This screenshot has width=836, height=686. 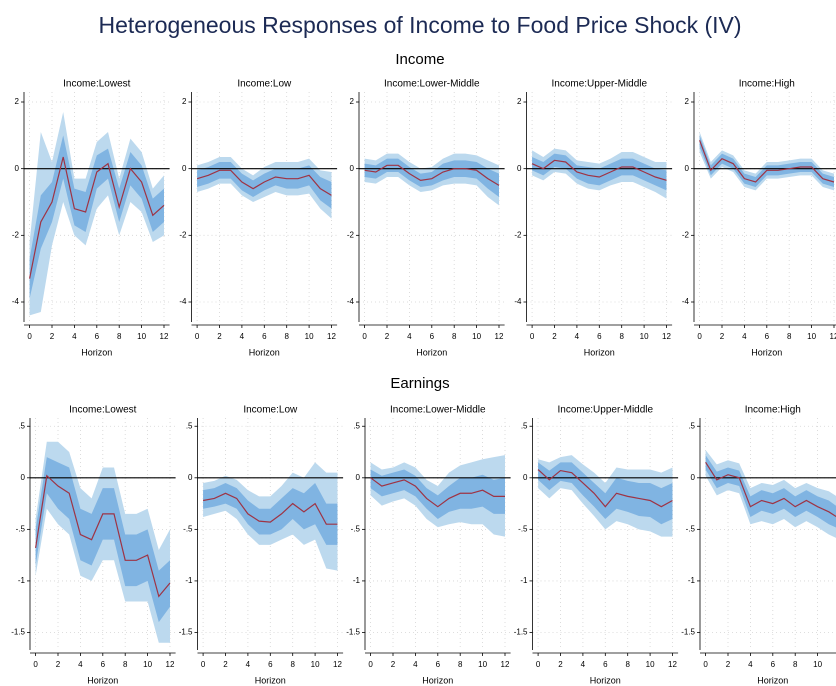 What do you see at coordinates (261, 545) in the screenshot?
I see `panel: Income:Low -1.5 -1 -.5 0 .5 0 2 4 6 8 10 12 Horizon` at bounding box center [261, 545].